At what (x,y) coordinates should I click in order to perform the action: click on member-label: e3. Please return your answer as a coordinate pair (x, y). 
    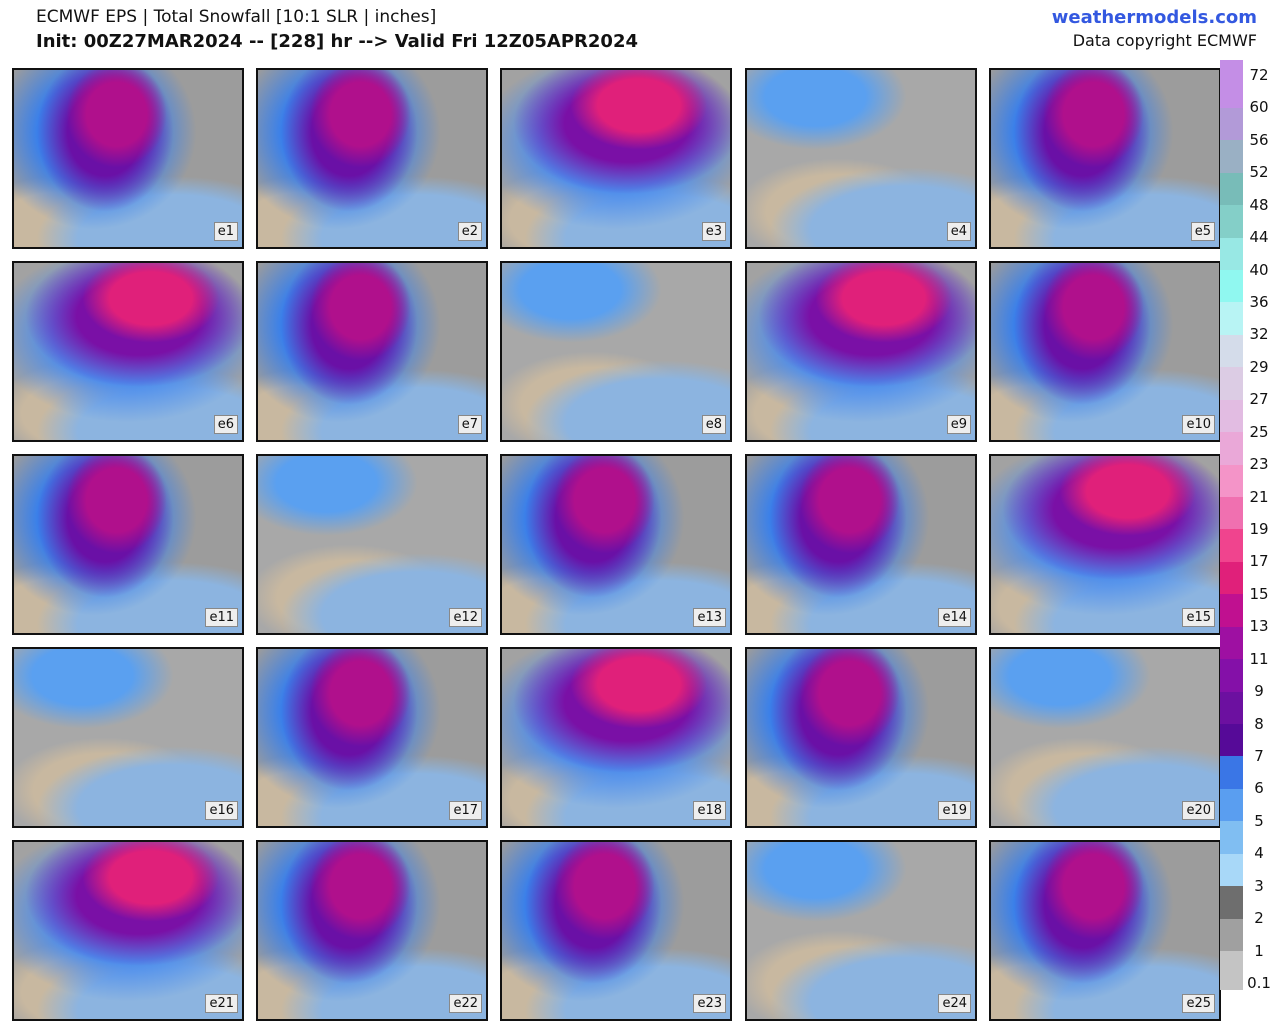
    Looking at the image, I should click on (713, 231).